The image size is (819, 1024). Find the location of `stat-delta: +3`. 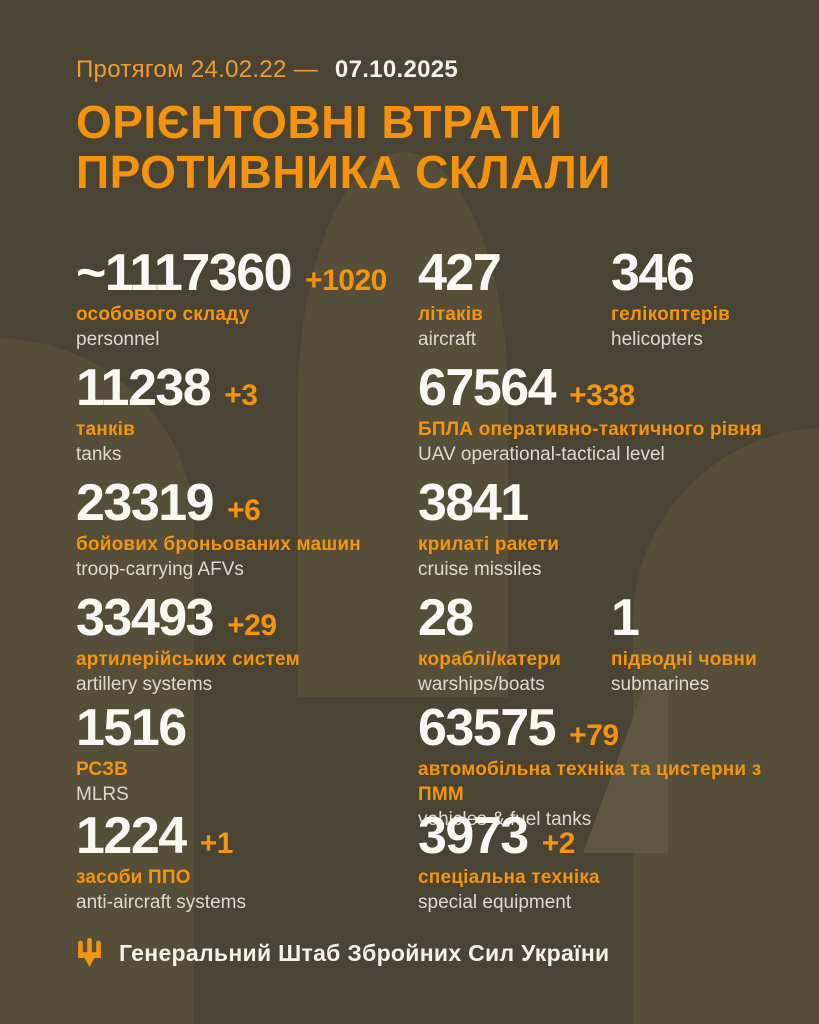

stat-delta: +3 is located at coordinates (241, 395).